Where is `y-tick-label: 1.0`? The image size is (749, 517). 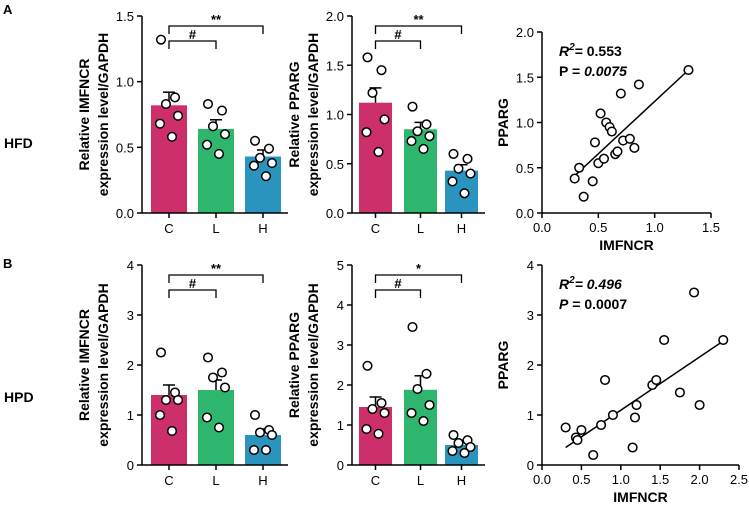 y-tick-label: 1.0 is located at coordinates (525, 123).